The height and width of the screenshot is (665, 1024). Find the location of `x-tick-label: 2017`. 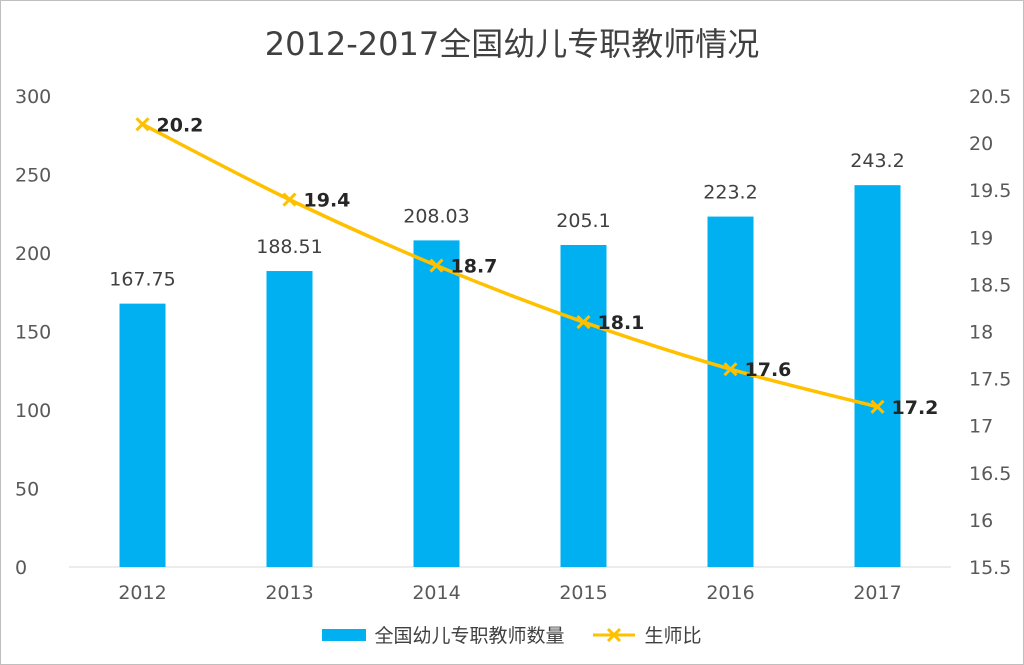

x-tick-label: 2017 is located at coordinates (877, 593).